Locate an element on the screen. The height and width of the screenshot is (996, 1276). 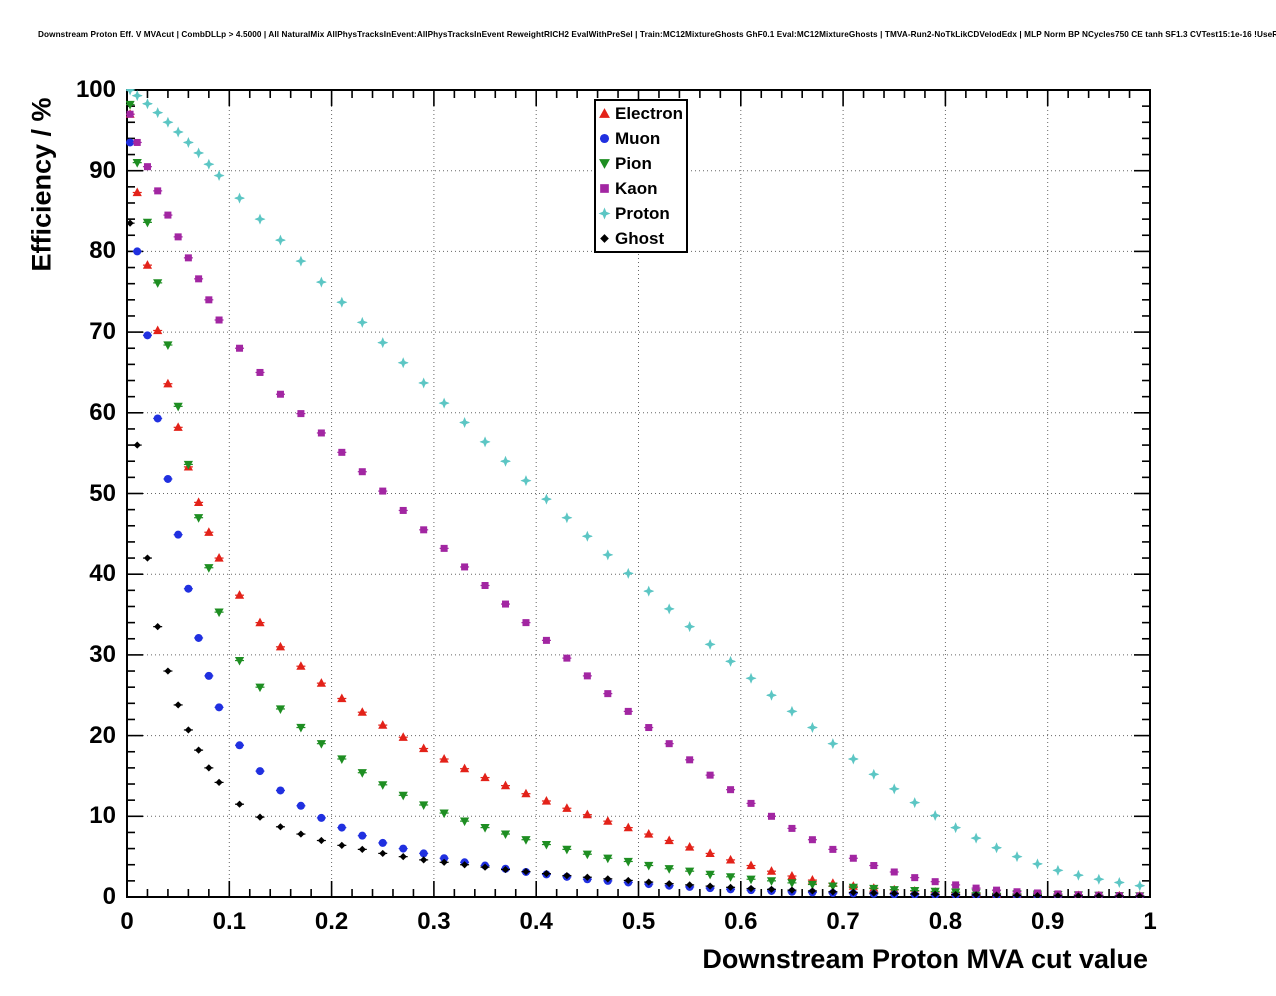
legend: Electron Muon Pion Kaon Proton Ghost is located at coordinates (641, 176).